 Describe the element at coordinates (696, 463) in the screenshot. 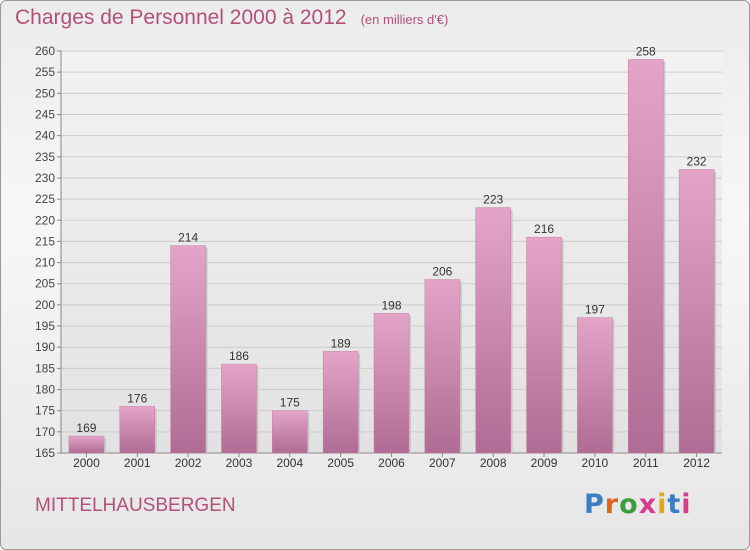

I see `x-tick-label: 2012` at that location.